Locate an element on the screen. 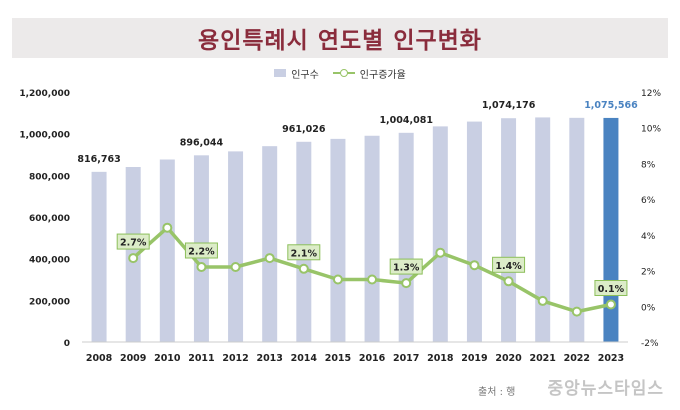 This screenshot has width=680, height=410. y-right-tick-label: -2% is located at coordinates (650, 344).